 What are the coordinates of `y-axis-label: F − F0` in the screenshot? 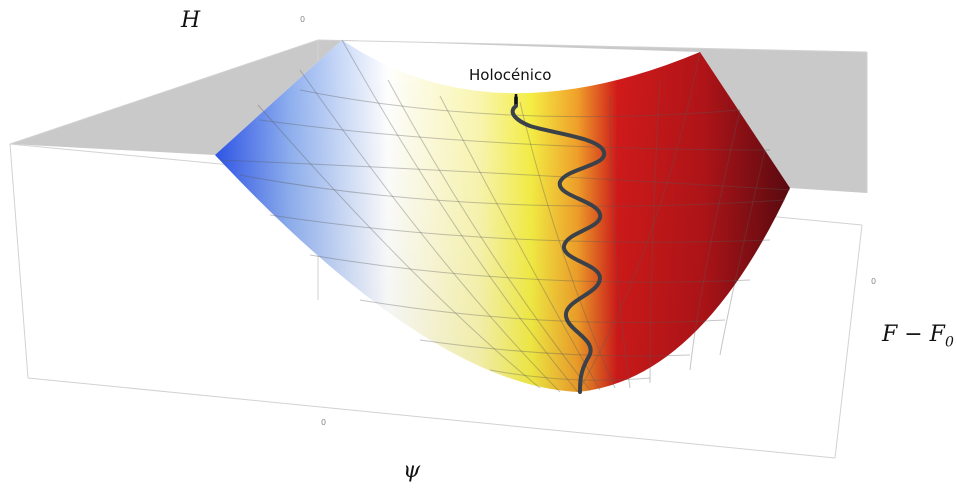 It's located at (918, 336).